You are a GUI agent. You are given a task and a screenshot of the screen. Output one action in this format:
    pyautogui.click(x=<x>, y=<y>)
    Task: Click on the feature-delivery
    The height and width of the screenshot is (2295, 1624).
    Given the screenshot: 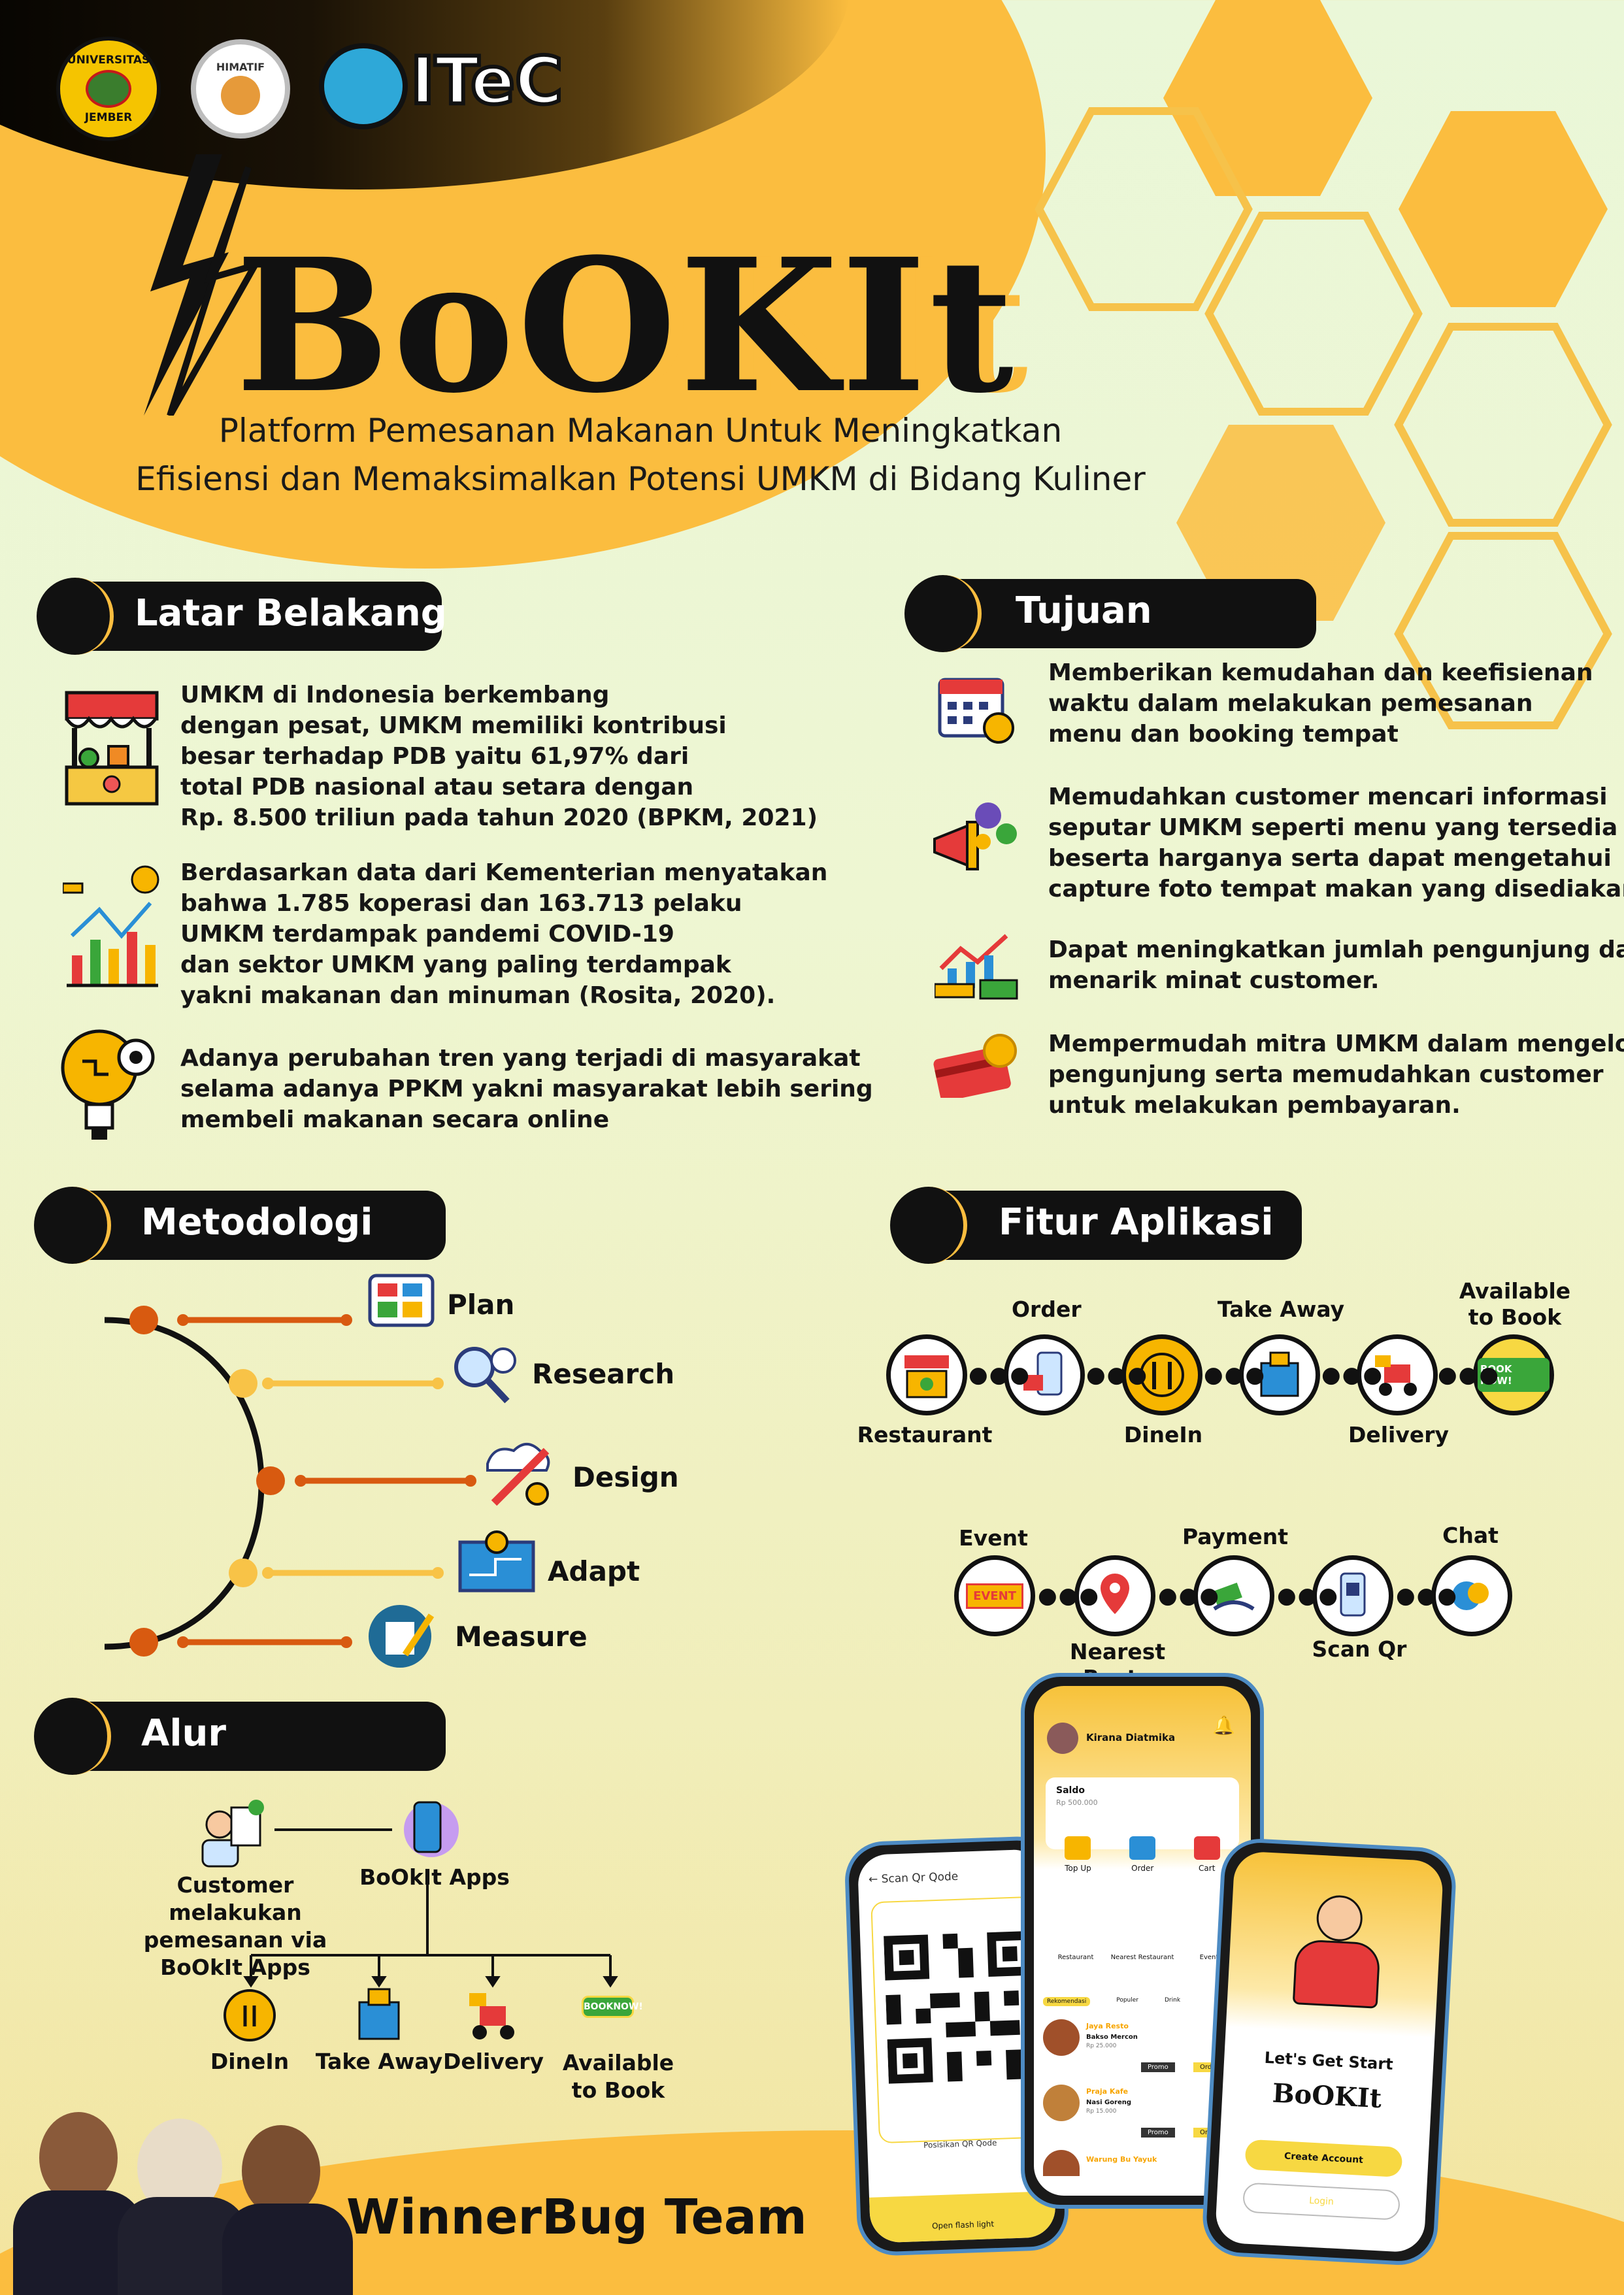 What is the action you would take?
    pyautogui.click(x=1397, y=1374)
    